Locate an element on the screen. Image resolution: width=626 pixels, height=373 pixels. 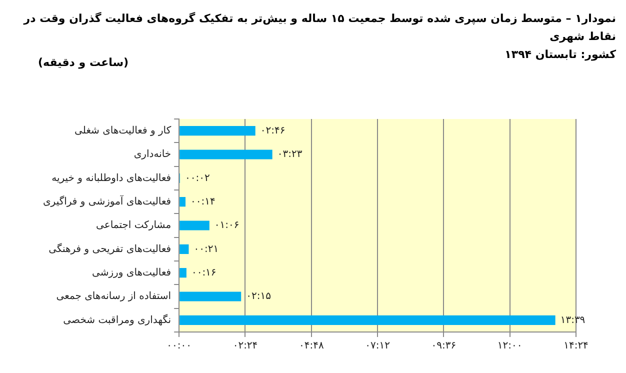
y-tick-label: نگهداری ومراقبت شخصی is located at coordinates (117, 320).